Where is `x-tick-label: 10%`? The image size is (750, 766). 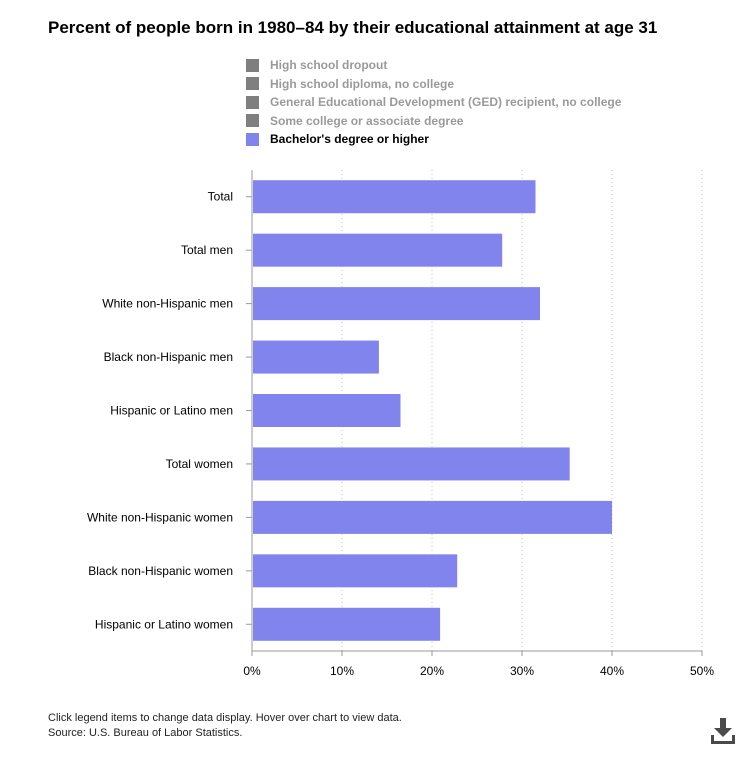 x-tick-label: 10% is located at coordinates (342, 671).